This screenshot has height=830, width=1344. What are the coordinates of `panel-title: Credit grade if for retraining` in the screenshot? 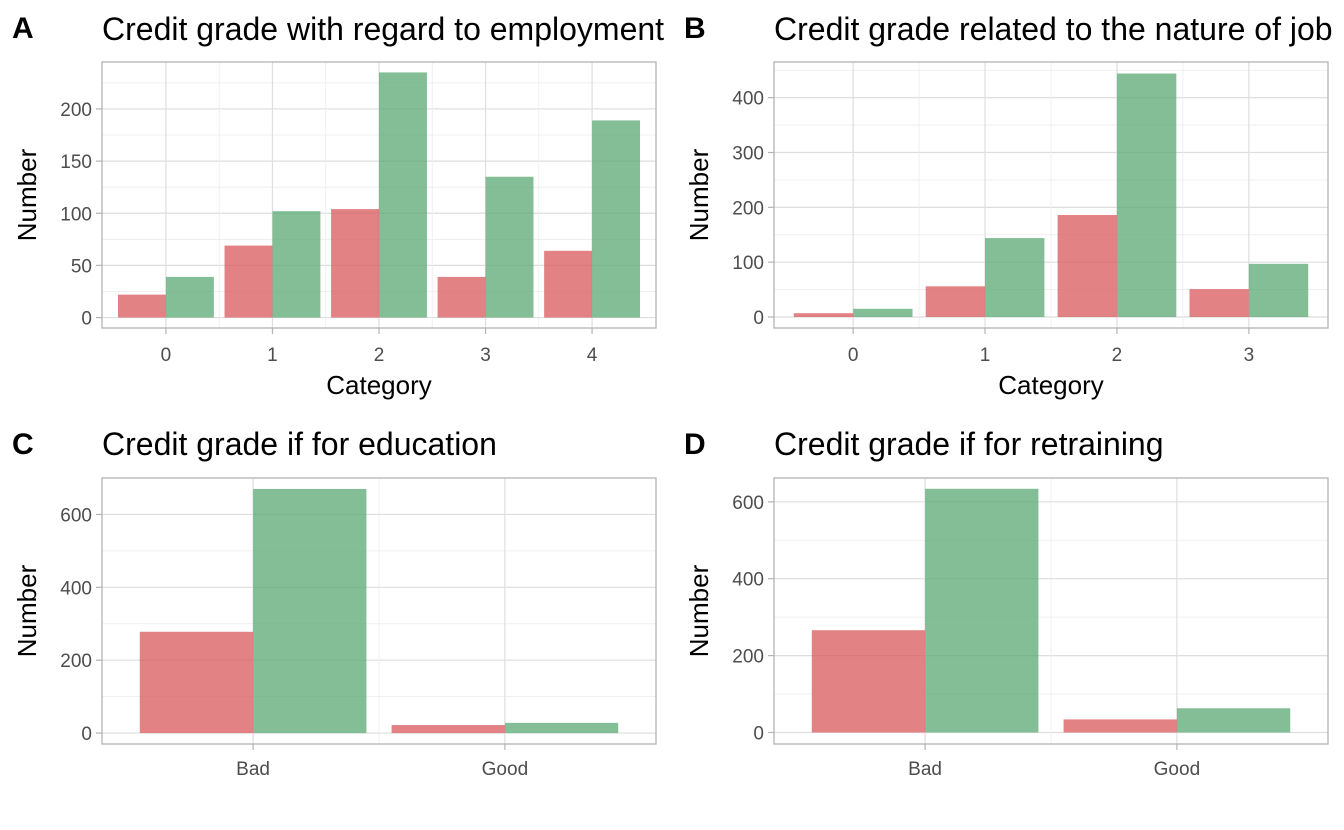 It's located at (969, 444).